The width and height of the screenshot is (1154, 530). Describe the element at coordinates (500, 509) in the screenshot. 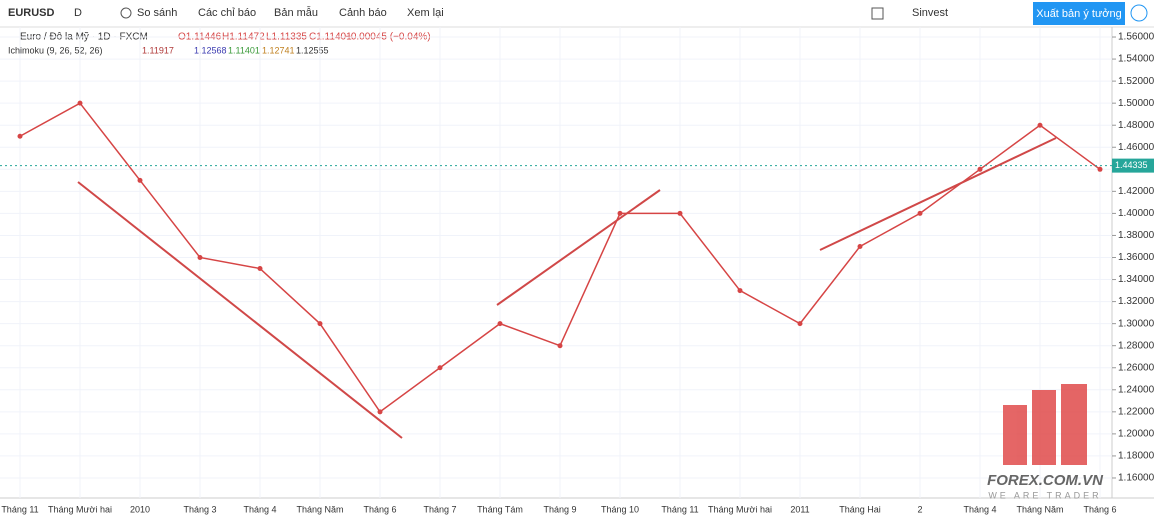

I see `x-tick-label: Tháng Tám` at that location.